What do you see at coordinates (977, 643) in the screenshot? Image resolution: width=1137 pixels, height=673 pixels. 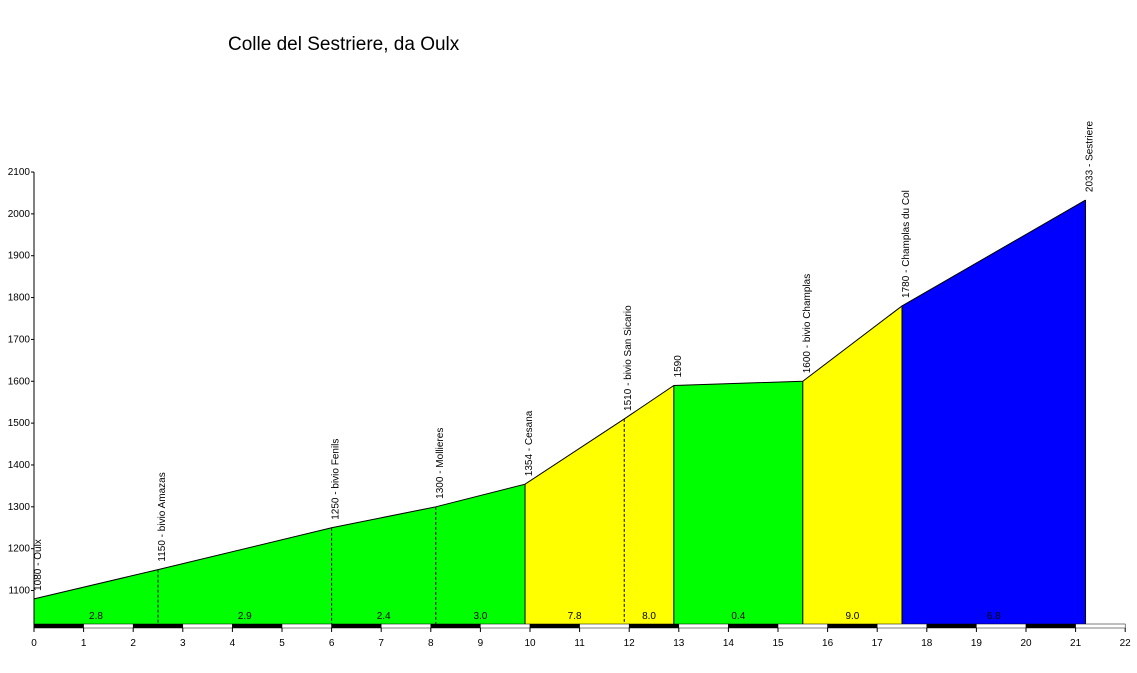 I see `x-tick-label: 19` at bounding box center [977, 643].